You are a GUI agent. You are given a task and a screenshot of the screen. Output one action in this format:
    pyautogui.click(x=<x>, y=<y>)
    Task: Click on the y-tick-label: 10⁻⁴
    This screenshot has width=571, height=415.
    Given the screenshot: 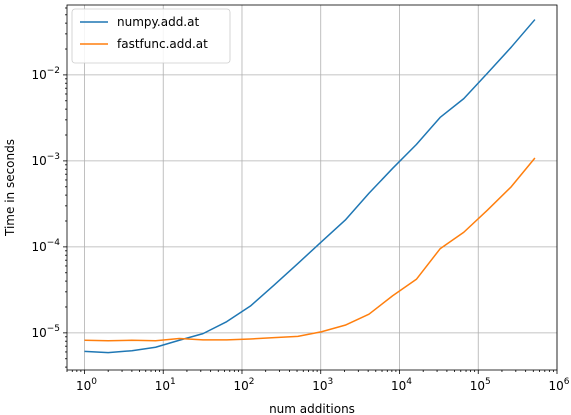 What is the action you would take?
    pyautogui.click(x=45, y=246)
    